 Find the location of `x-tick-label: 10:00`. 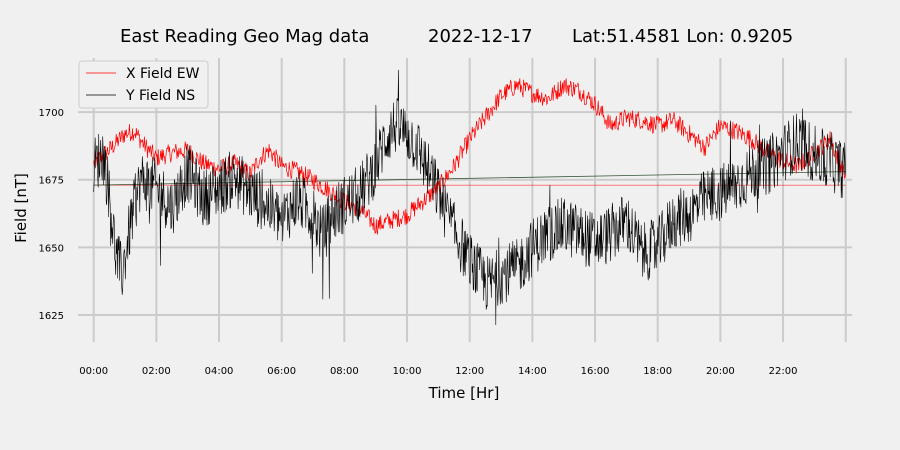

x-tick-label: 10:00 is located at coordinates (407, 371).